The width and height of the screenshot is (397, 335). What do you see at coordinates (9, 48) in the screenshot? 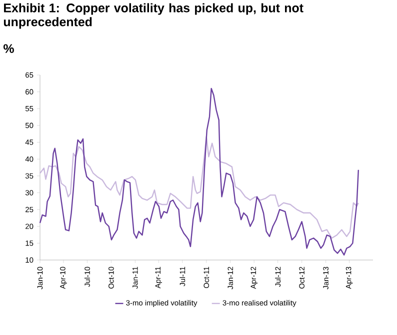
I see `y-axis-title: %` at bounding box center [9, 48].